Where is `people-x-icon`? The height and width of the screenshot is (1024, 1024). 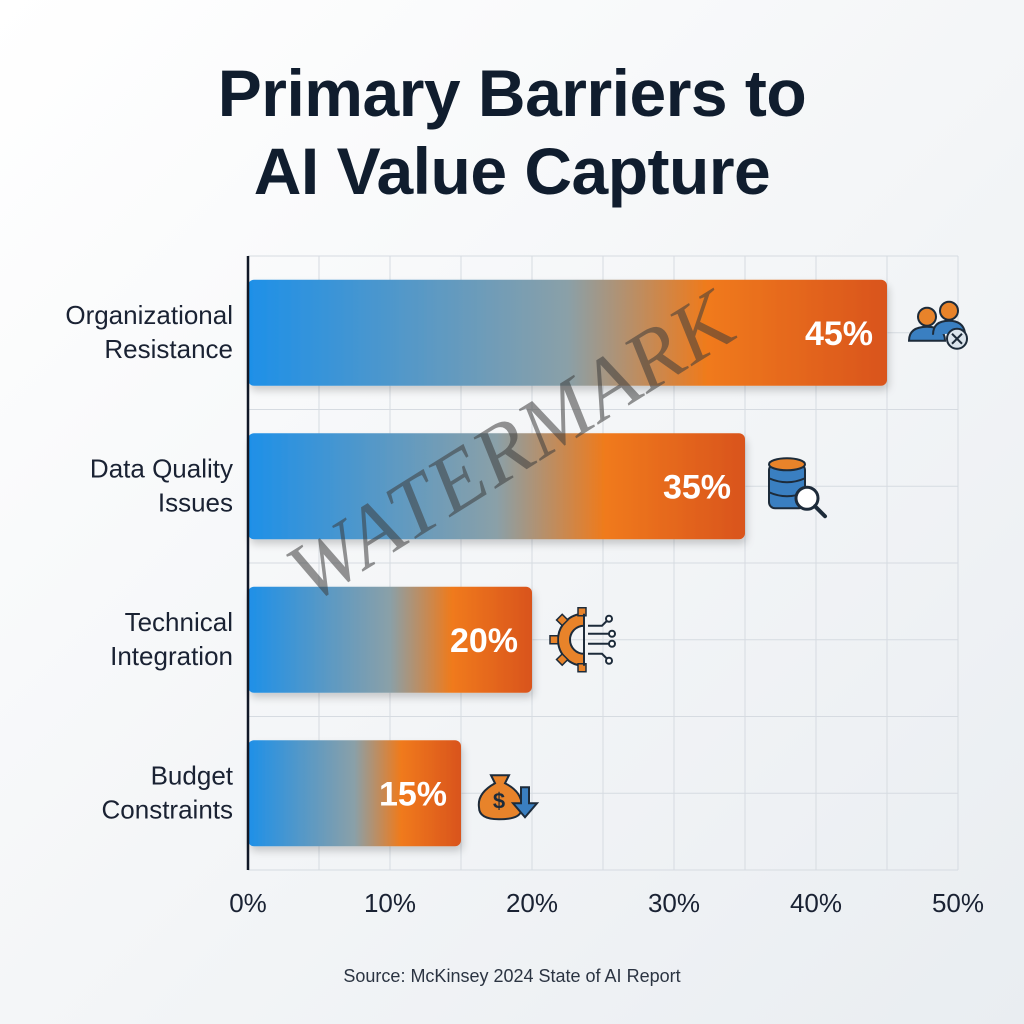
people-x-icon is located at coordinates (937, 325).